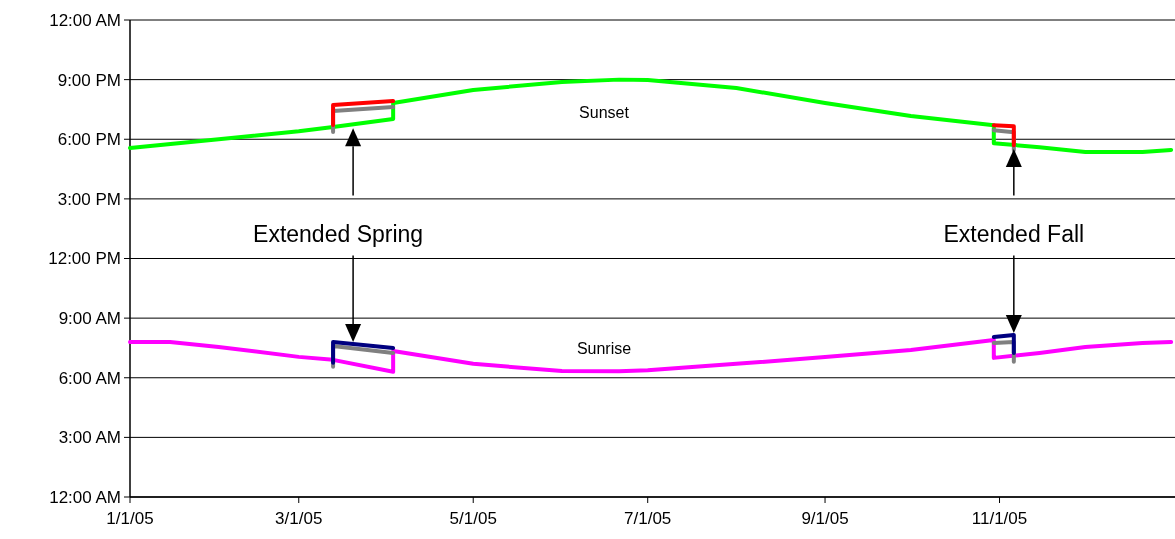  I want to click on x-tick-label: 9/1/05, so click(825, 518).